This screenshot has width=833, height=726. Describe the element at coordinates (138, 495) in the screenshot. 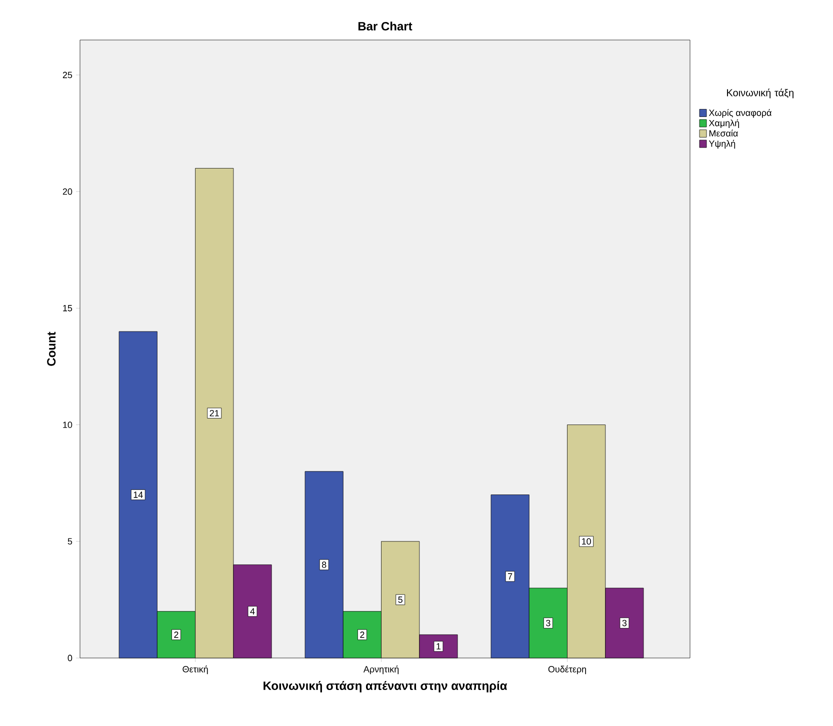

I see `data-label: 14` at that location.